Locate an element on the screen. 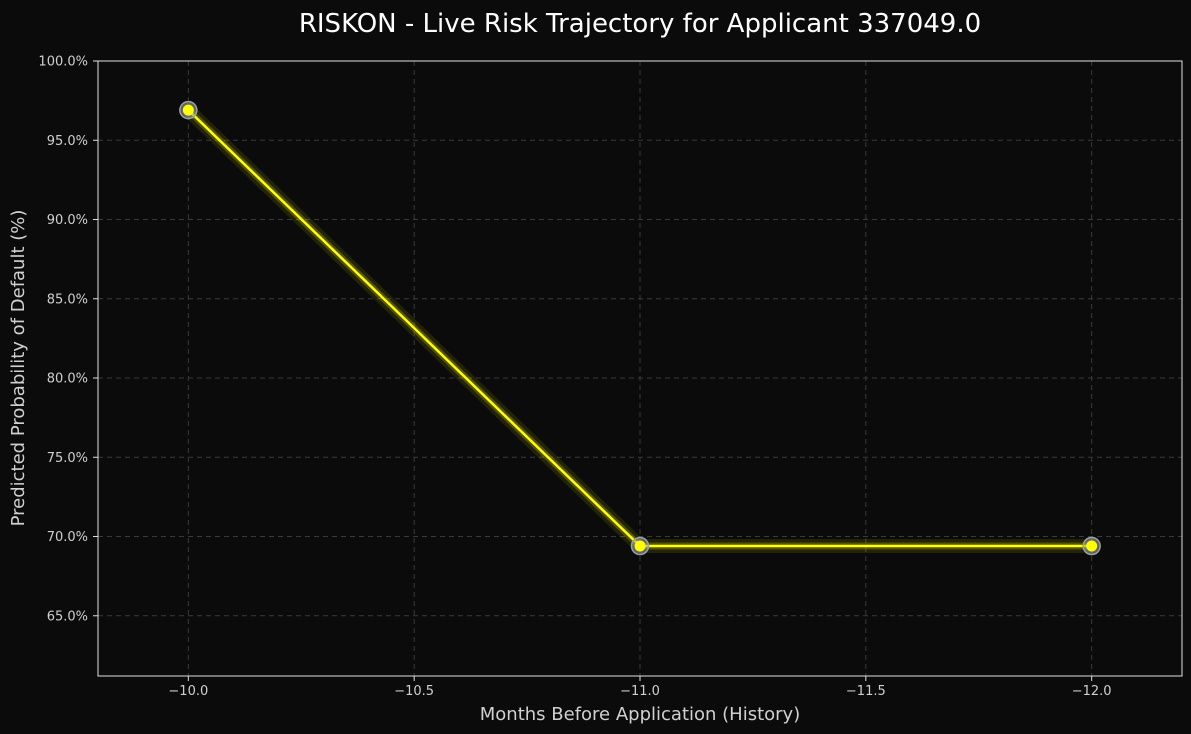 Image resolution: width=1191 pixels, height=734 pixels. x-tick-label: −10.5 is located at coordinates (414, 691).